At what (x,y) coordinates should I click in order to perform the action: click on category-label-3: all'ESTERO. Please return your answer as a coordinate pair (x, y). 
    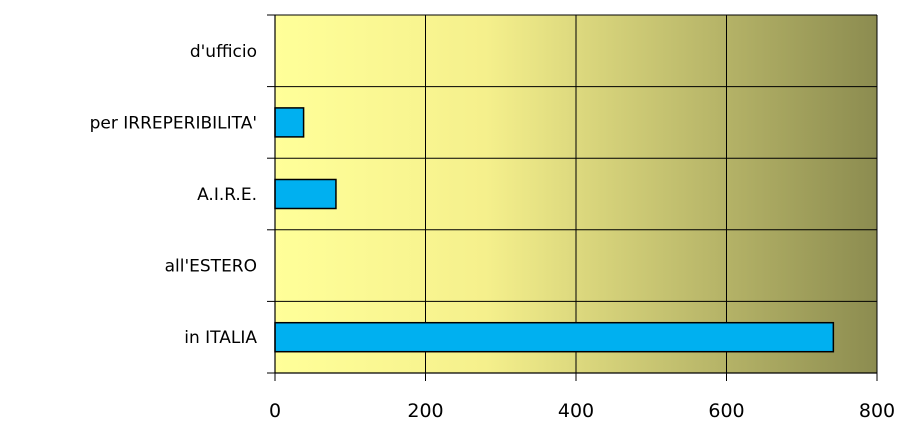
    Looking at the image, I should click on (211, 267).